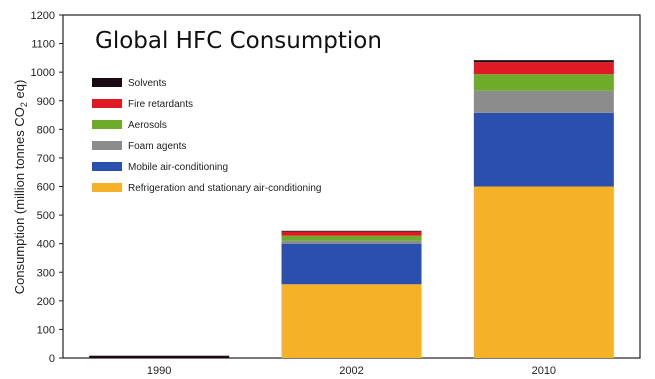 This screenshot has height=379, width=655. I want to click on x-axis-ticks: 1990 2002 2010, so click(351, 371).